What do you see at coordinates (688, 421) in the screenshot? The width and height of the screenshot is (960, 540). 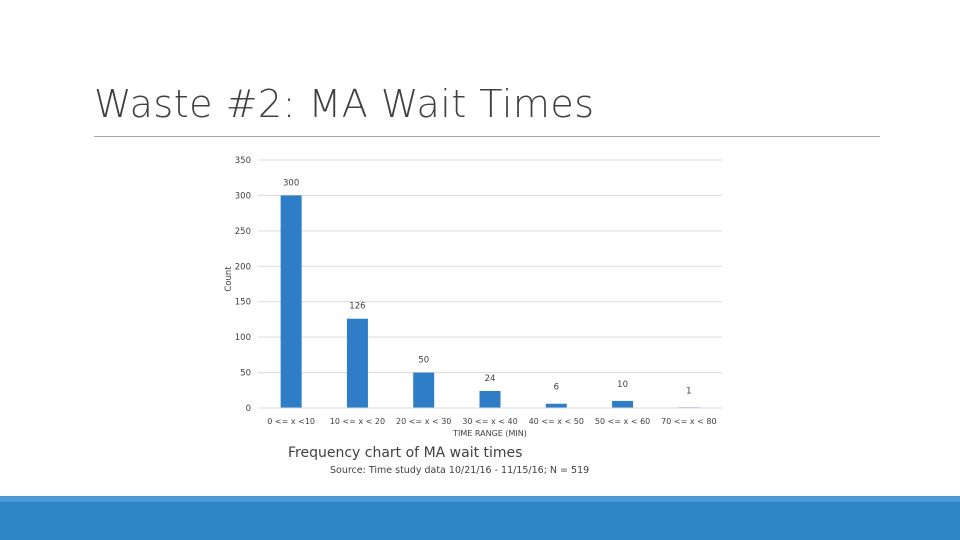 I see `x-tick-label: 70 <= x < 80` at bounding box center [688, 421].